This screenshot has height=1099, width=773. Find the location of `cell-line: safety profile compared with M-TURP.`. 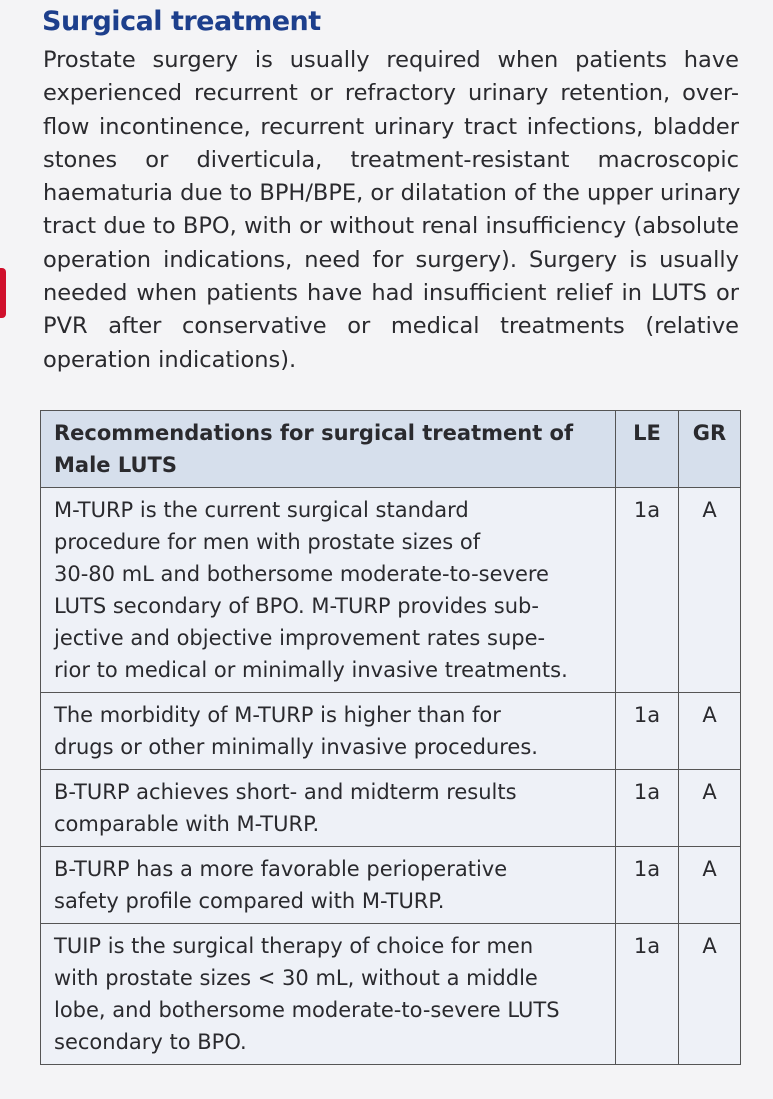

cell-line: safety profile compared with M-TURP. is located at coordinates (249, 901).